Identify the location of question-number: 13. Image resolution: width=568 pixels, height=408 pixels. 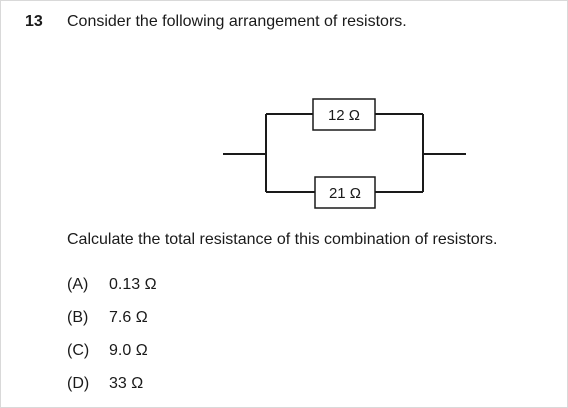
(34, 21).